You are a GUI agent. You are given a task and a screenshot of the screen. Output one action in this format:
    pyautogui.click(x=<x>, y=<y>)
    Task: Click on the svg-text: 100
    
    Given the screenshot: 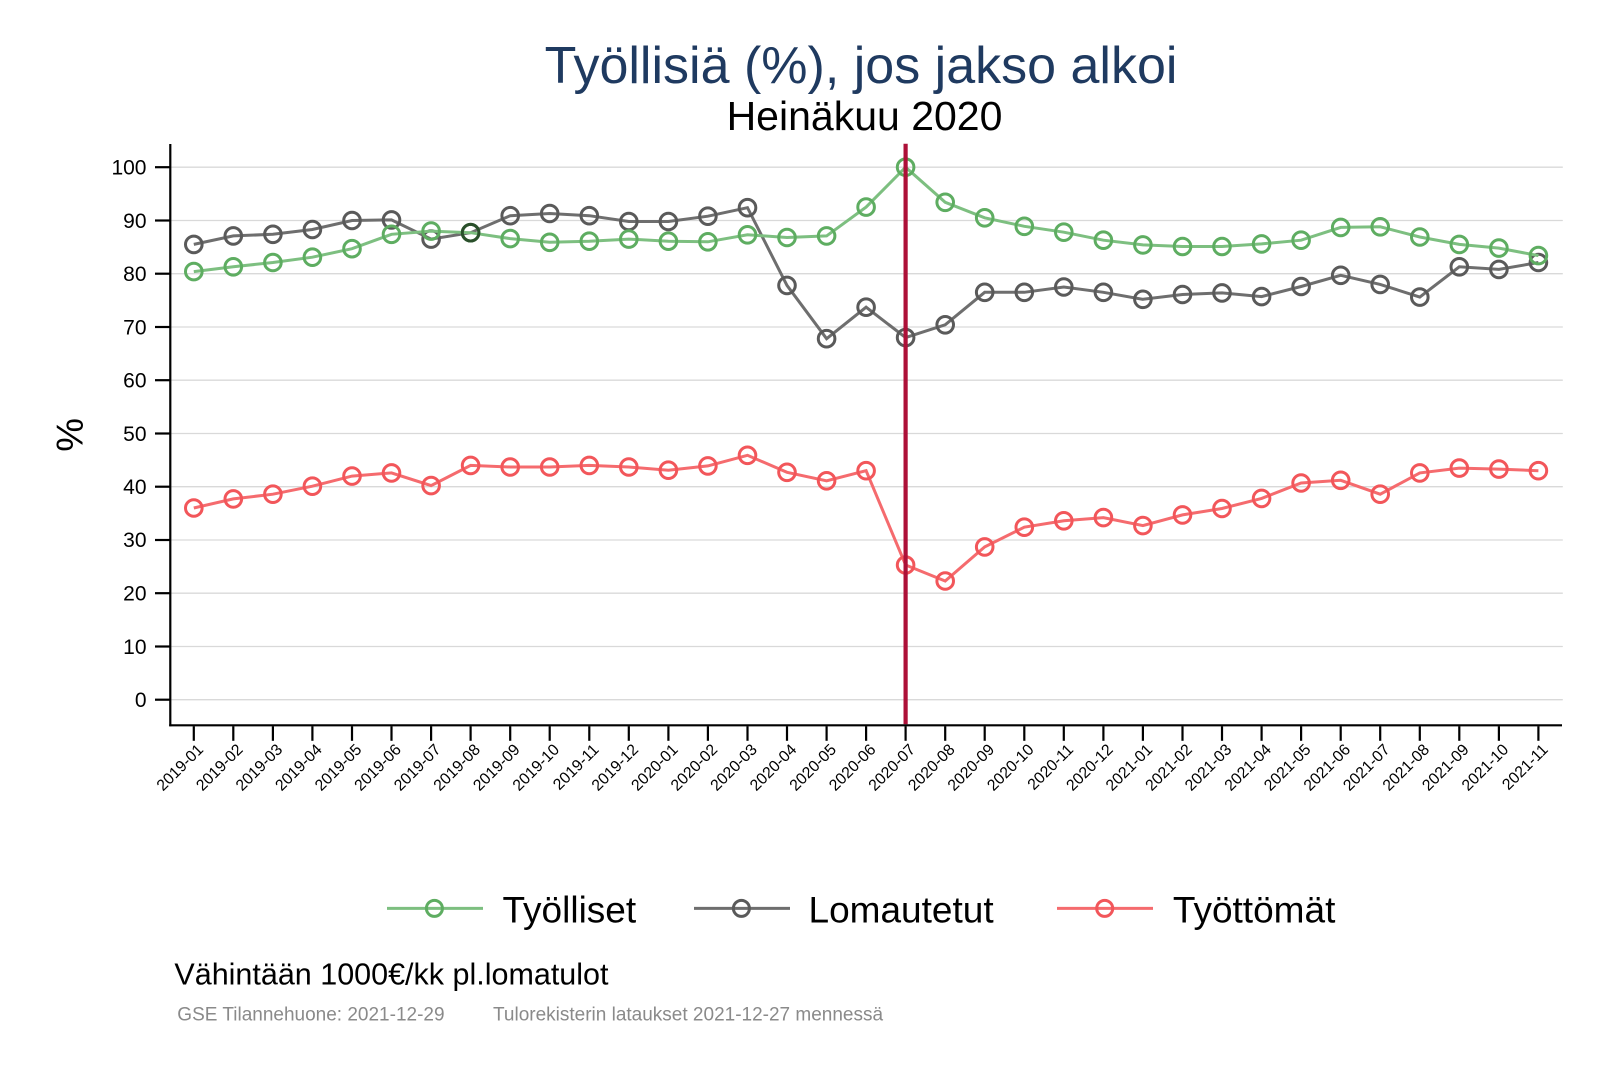 What is the action you would take?
    pyautogui.click(x=128, y=168)
    